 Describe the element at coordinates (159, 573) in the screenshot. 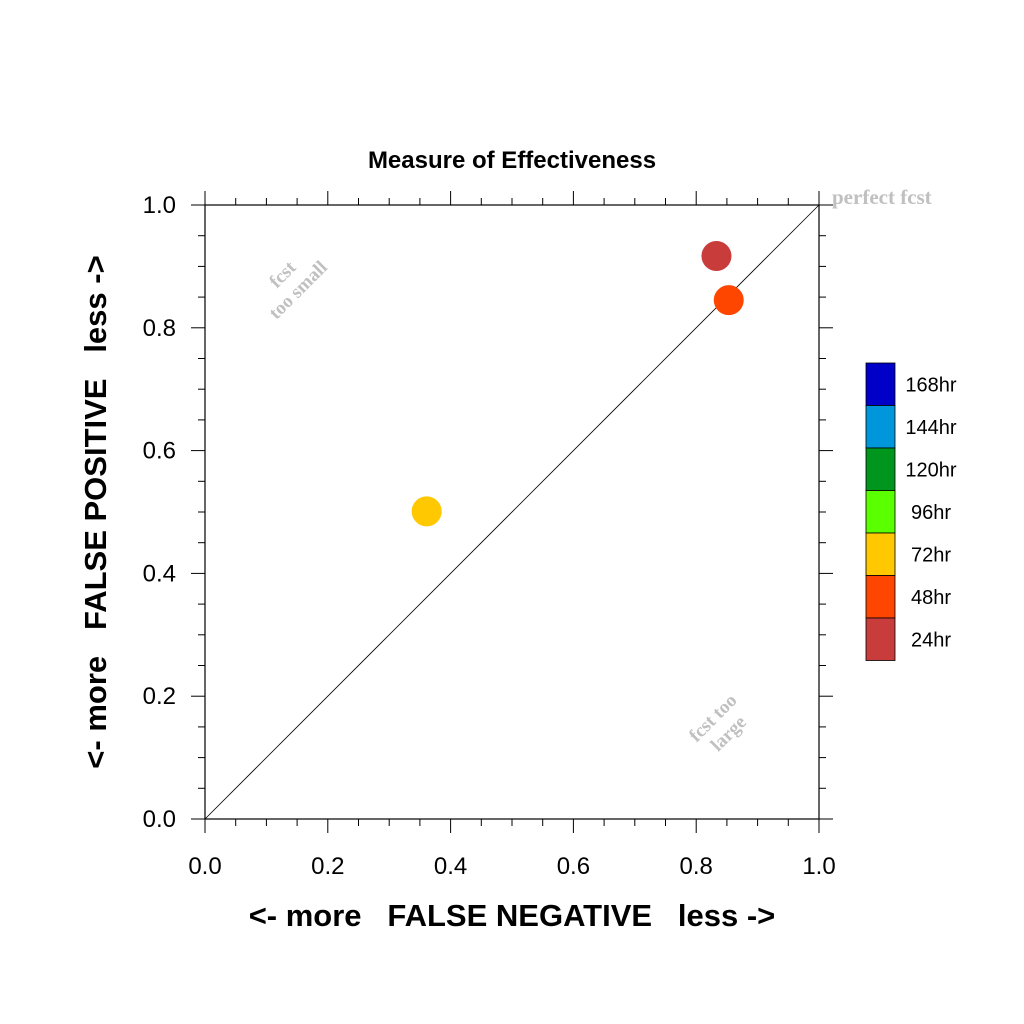

I see `y-tick-label: 0.4` at that location.